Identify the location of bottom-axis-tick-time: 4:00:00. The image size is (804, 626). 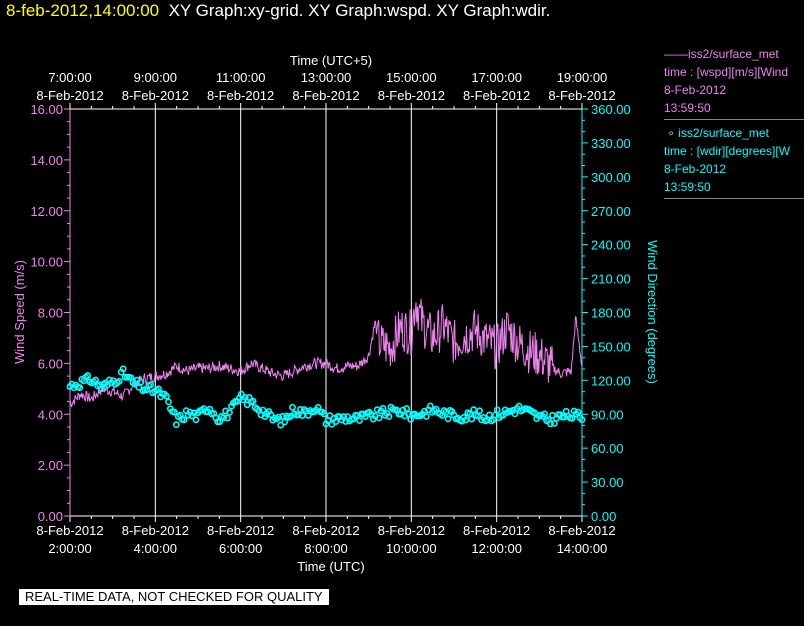
(155, 548).